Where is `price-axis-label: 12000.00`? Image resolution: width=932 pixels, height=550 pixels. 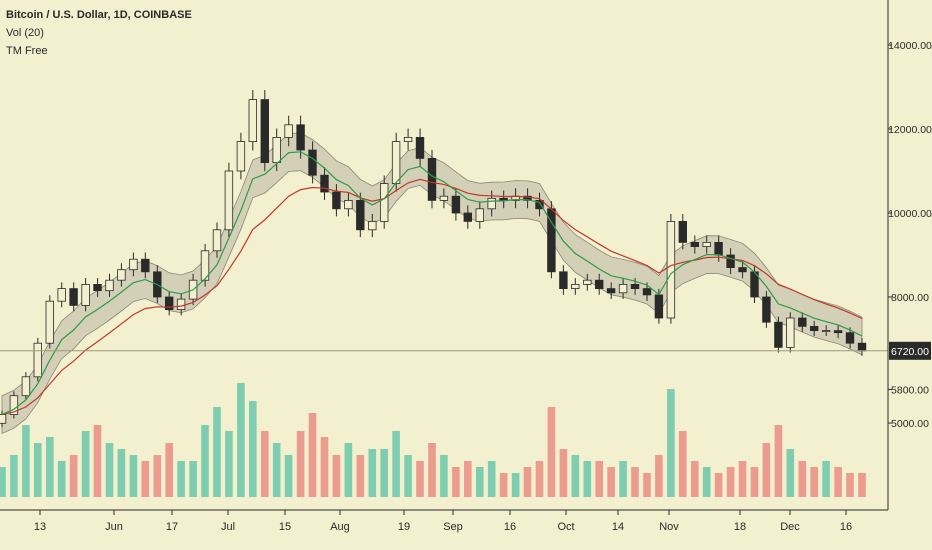
price-axis-label: 12000.00 is located at coordinates (910, 130).